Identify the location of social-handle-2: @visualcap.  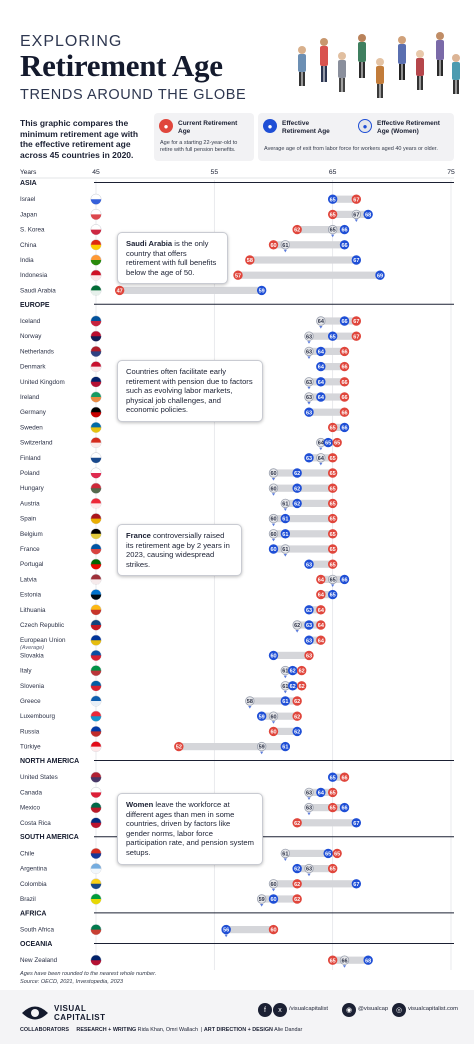
(373, 1009).